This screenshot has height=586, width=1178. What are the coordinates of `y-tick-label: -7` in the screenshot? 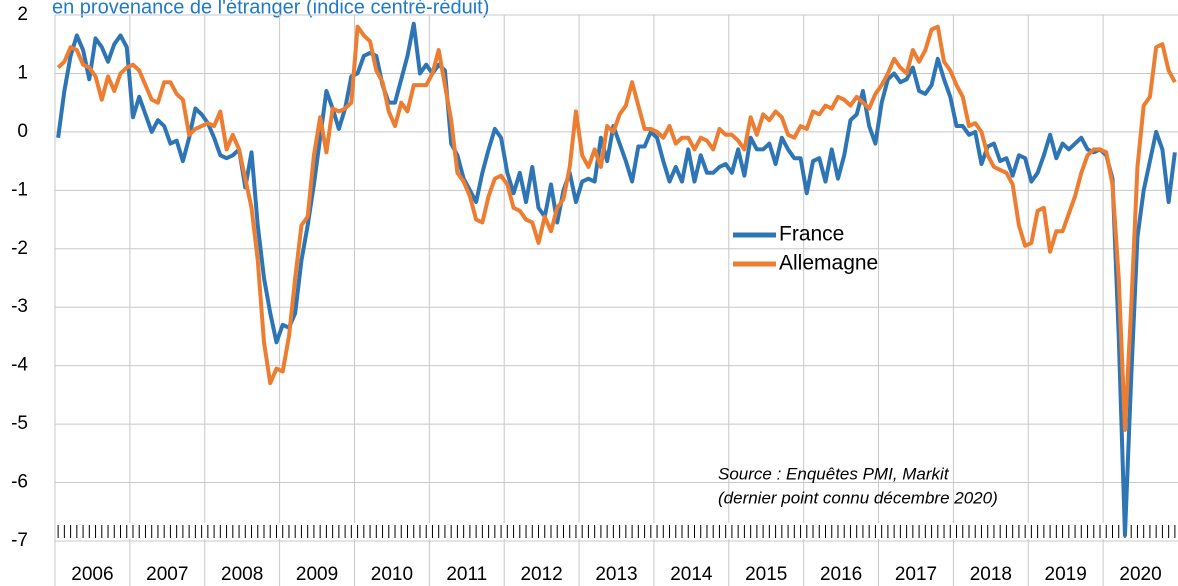 It's located at (19, 540).